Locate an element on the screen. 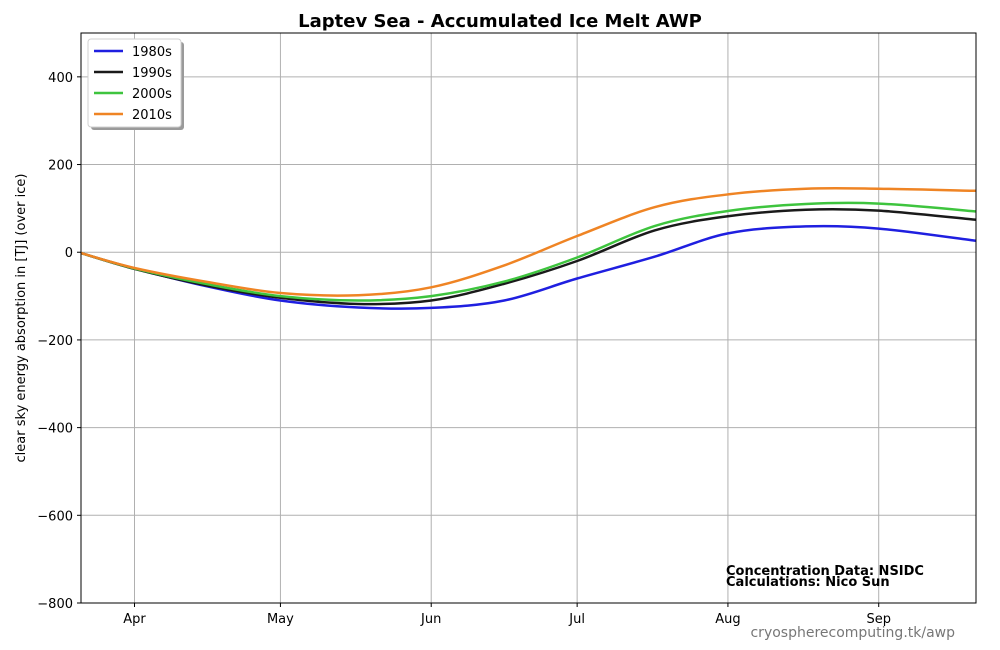  legend-box is located at coordinates (134, 83).